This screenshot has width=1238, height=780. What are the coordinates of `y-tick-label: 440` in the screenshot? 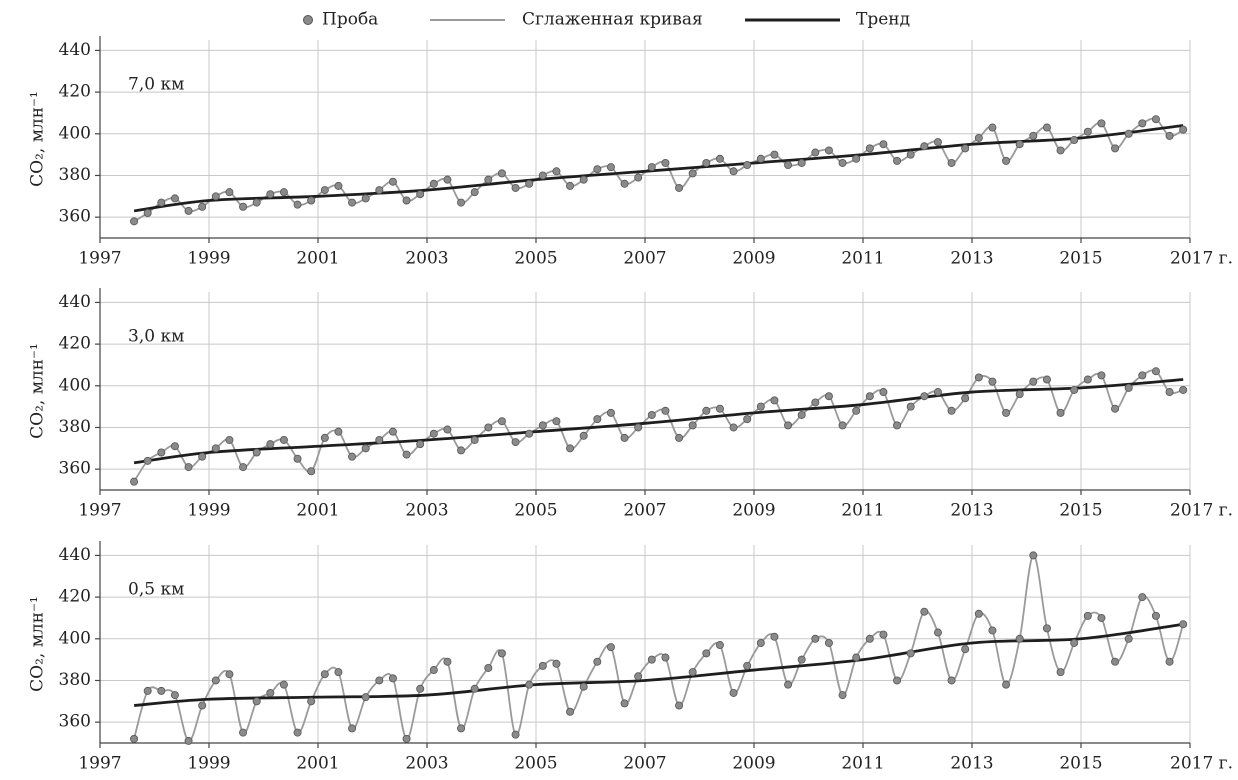 It's located at (75, 302).